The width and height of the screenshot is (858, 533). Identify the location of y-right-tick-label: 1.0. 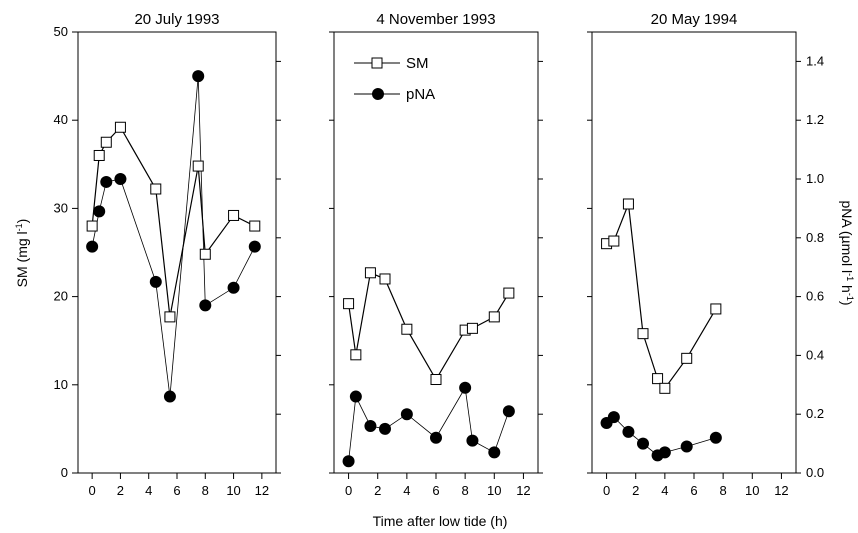
(815, 178).